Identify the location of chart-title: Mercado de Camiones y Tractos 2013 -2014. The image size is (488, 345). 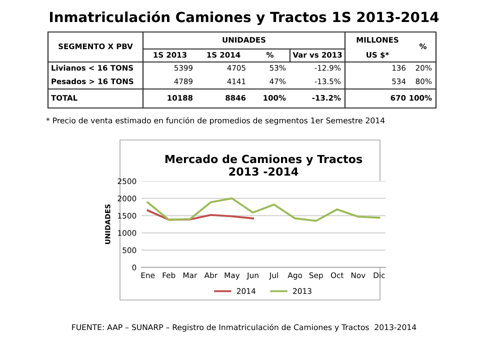
(263, 165).